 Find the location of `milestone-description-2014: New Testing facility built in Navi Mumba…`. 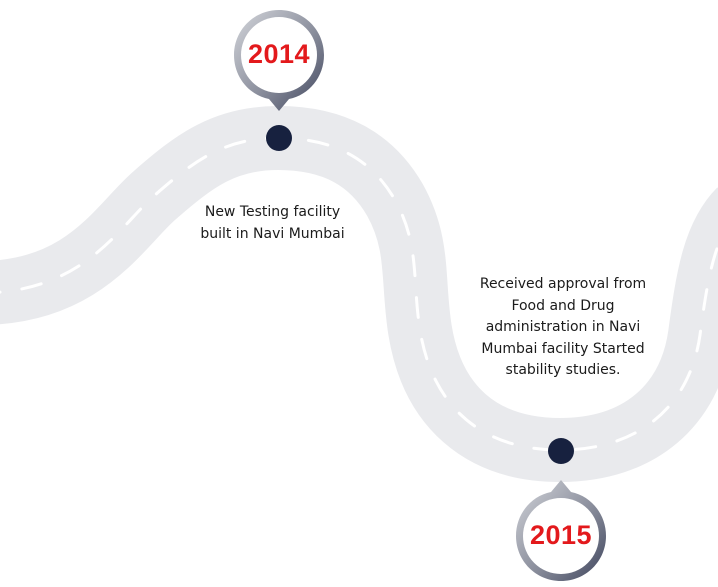

milestone-description-2014: New Testing facility built in Navi Mumba… is located at coordinates (272, 223).